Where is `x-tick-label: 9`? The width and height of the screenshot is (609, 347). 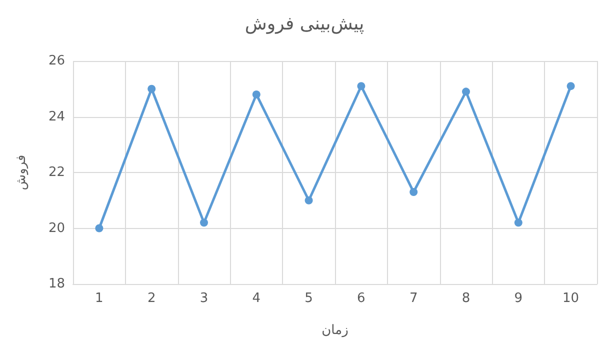
x-tick-label: 9 is located at coordinates (518, 298).